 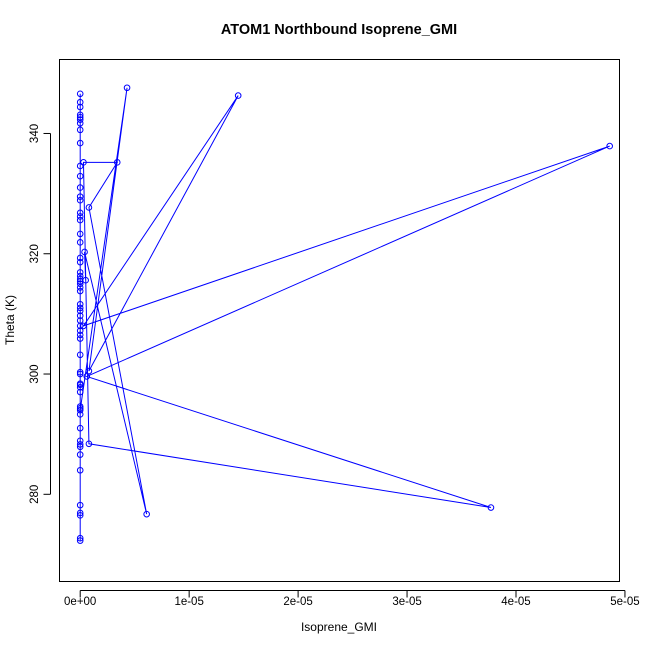 What do you see at coordinates (80, 602) in the screenshot?
I see `x-tick-label: 0e+00` at bounding box center [80, 602].